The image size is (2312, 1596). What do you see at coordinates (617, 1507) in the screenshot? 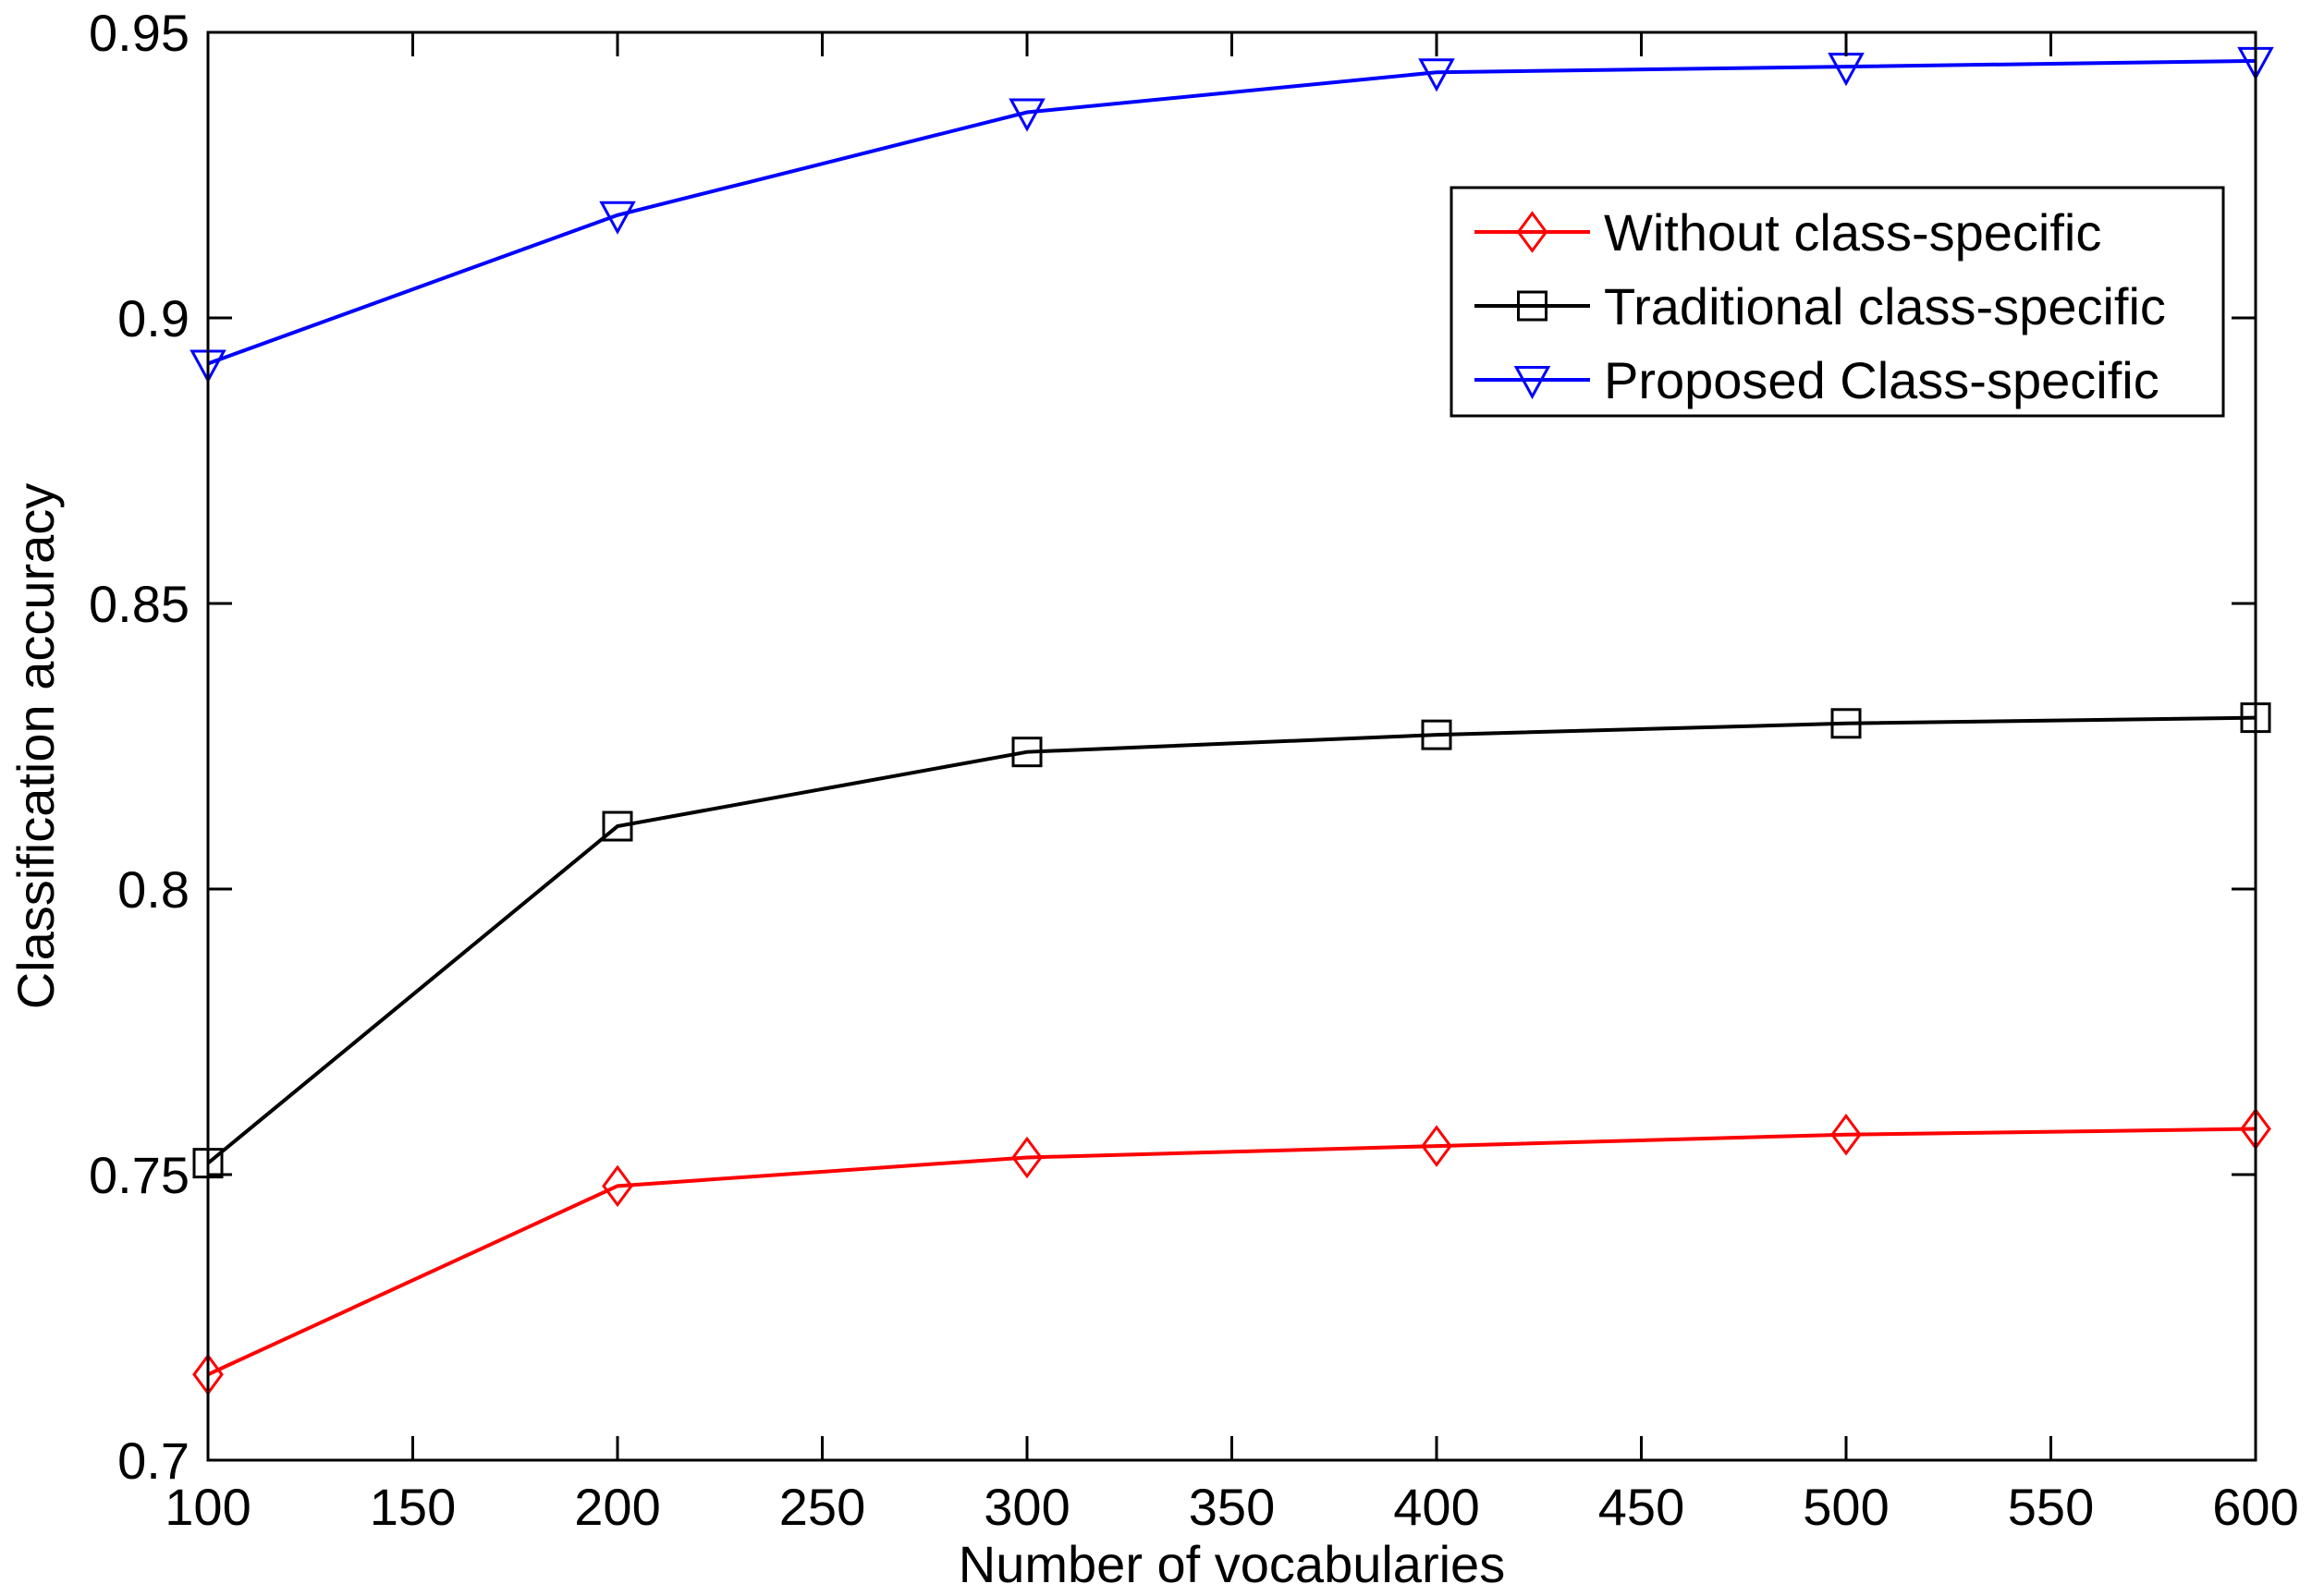
I see `x-tick-label: 200` at bounding box center [617, 1507].